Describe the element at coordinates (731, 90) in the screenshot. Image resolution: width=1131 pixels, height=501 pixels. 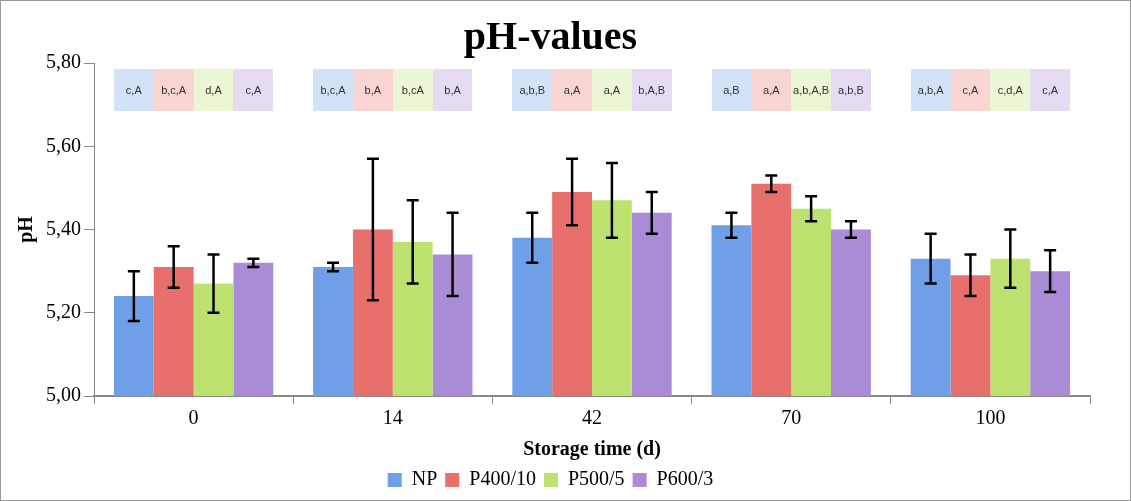
I see `label-box: a,B` at that location.